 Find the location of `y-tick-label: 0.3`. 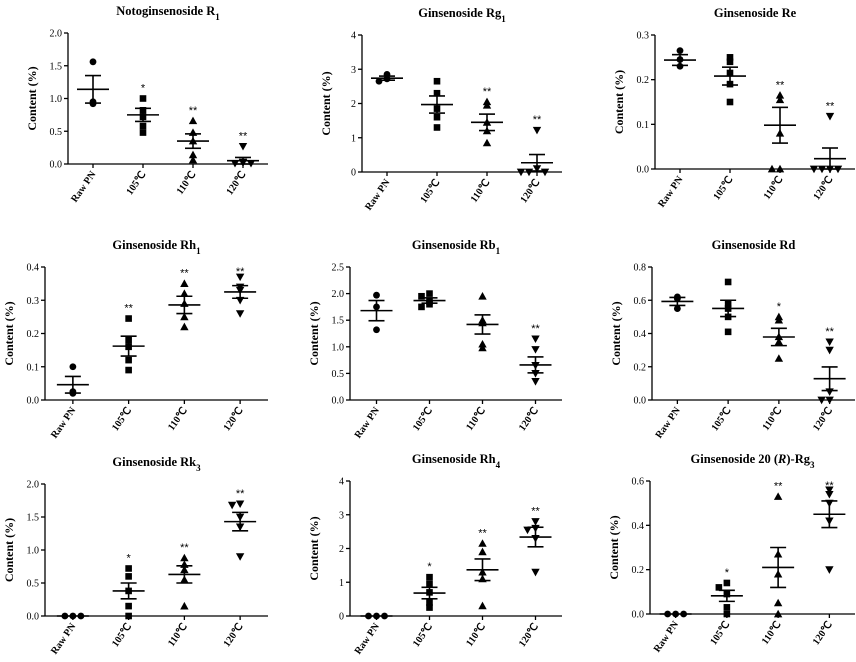

y-tick-label: 0.3 is located at coordinates (33, 301).